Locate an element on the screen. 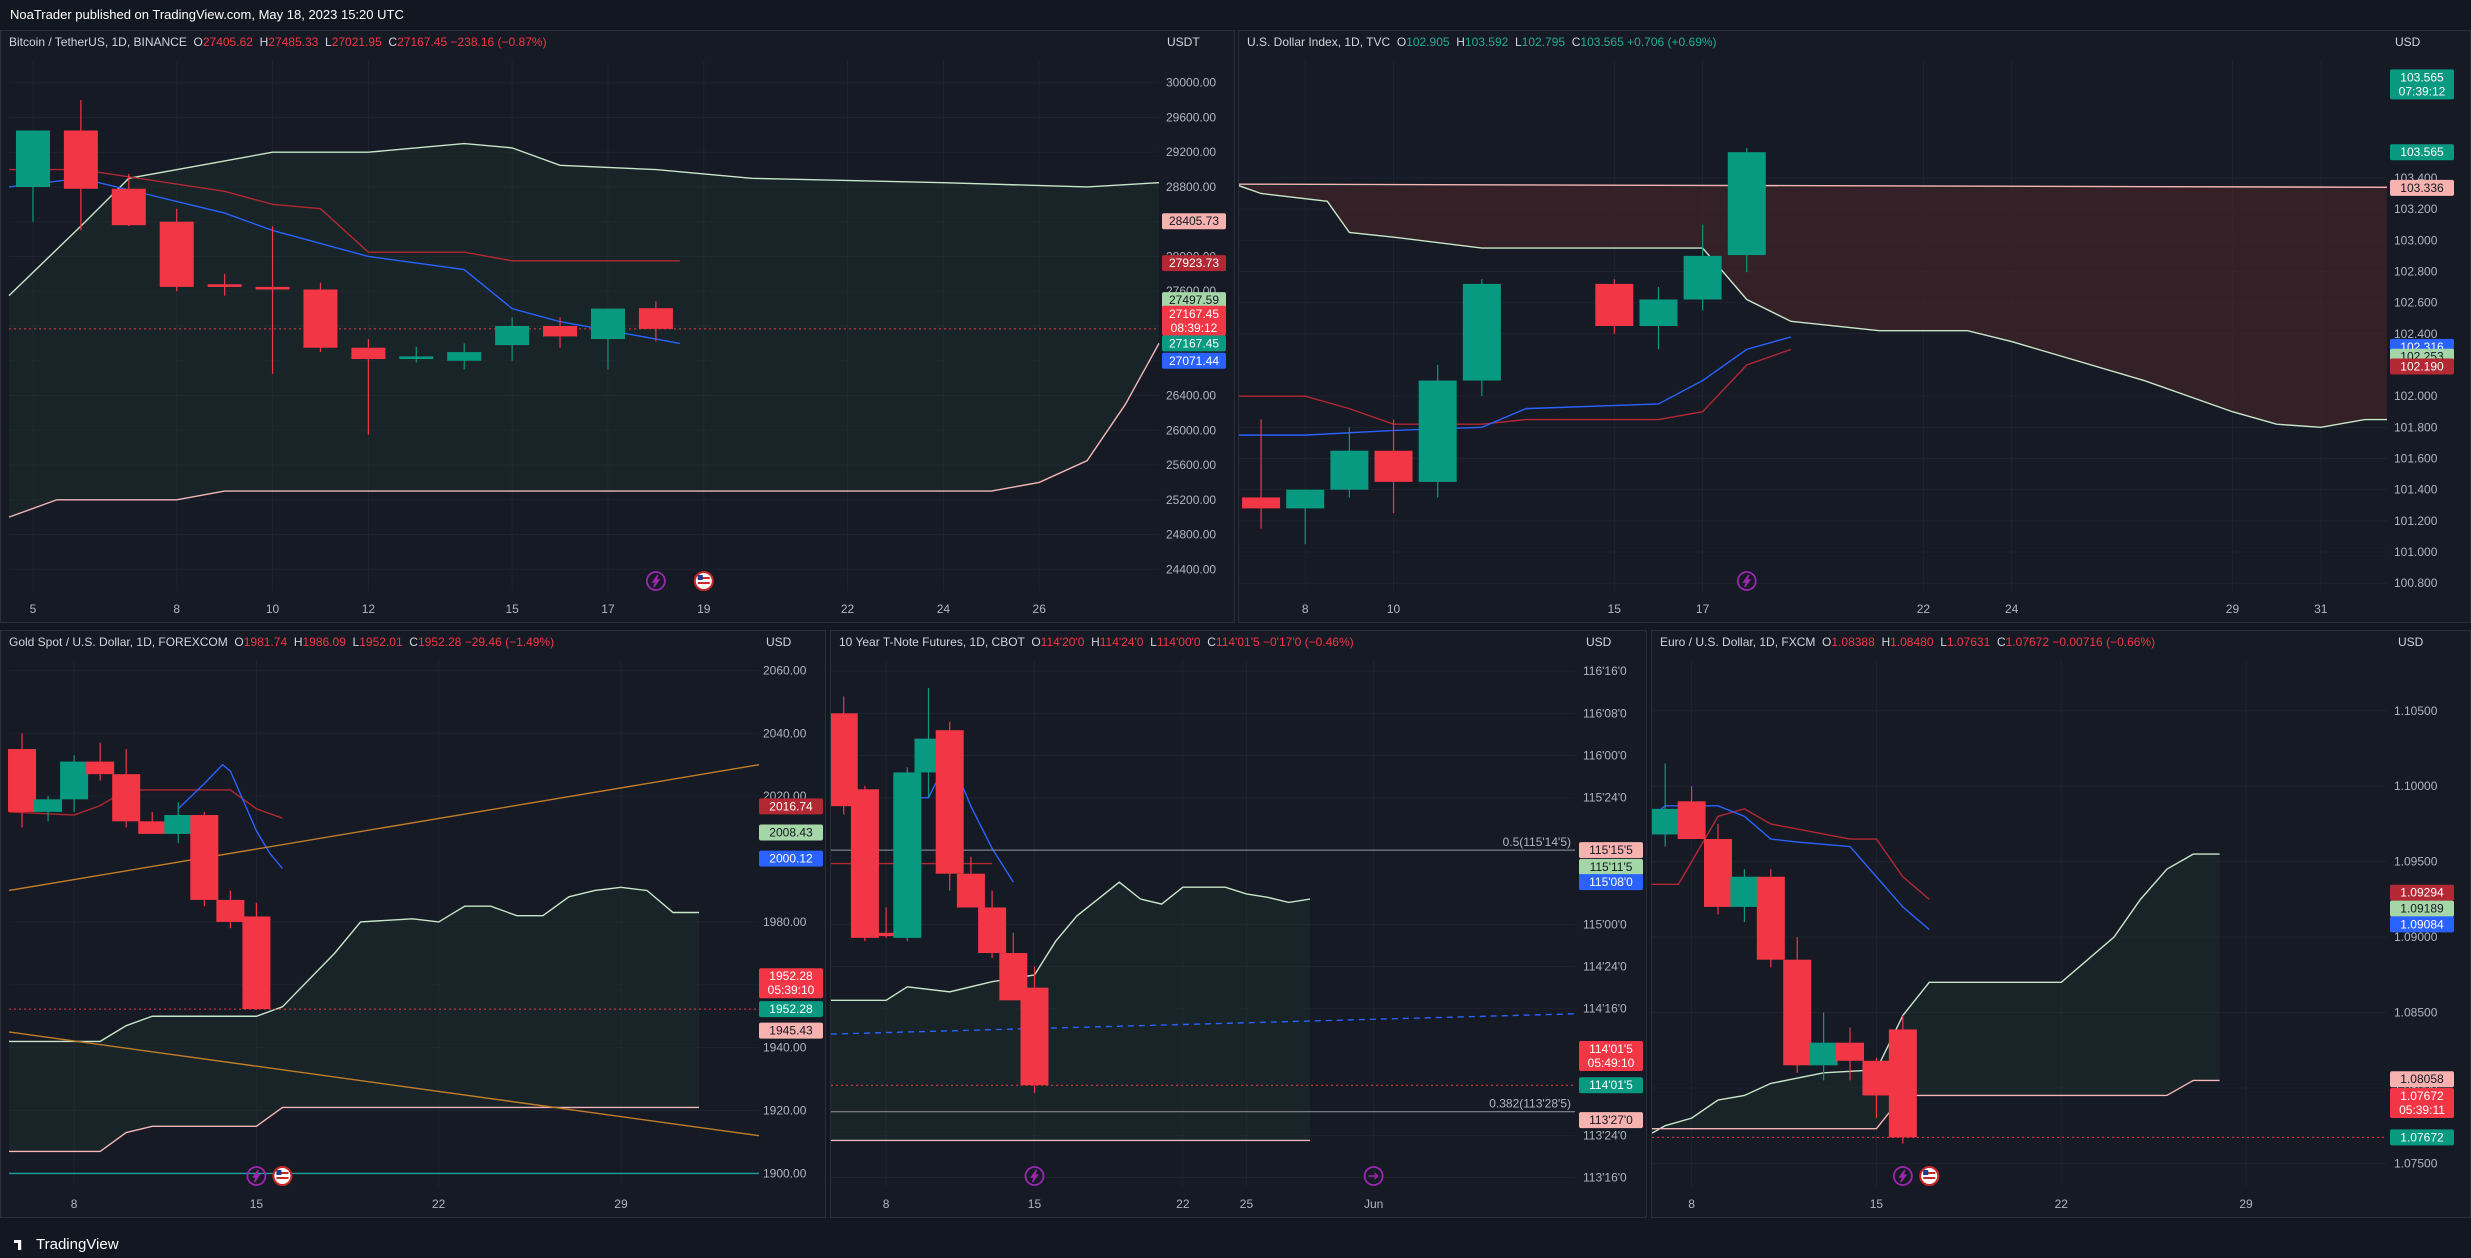 This screenshot has height=1258, width=2471. price-badge-text: 103.336 is located at coordinates (2422, 188).